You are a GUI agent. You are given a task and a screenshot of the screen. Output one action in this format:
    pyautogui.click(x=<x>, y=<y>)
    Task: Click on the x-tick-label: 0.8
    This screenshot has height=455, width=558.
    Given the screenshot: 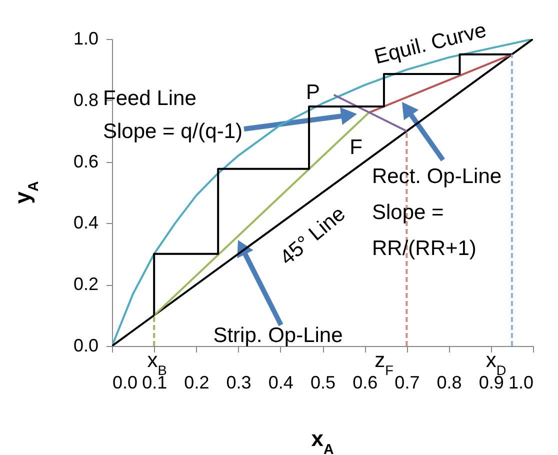 What is the action you would take?
    pyautogui.click(x=449, y=382)
    